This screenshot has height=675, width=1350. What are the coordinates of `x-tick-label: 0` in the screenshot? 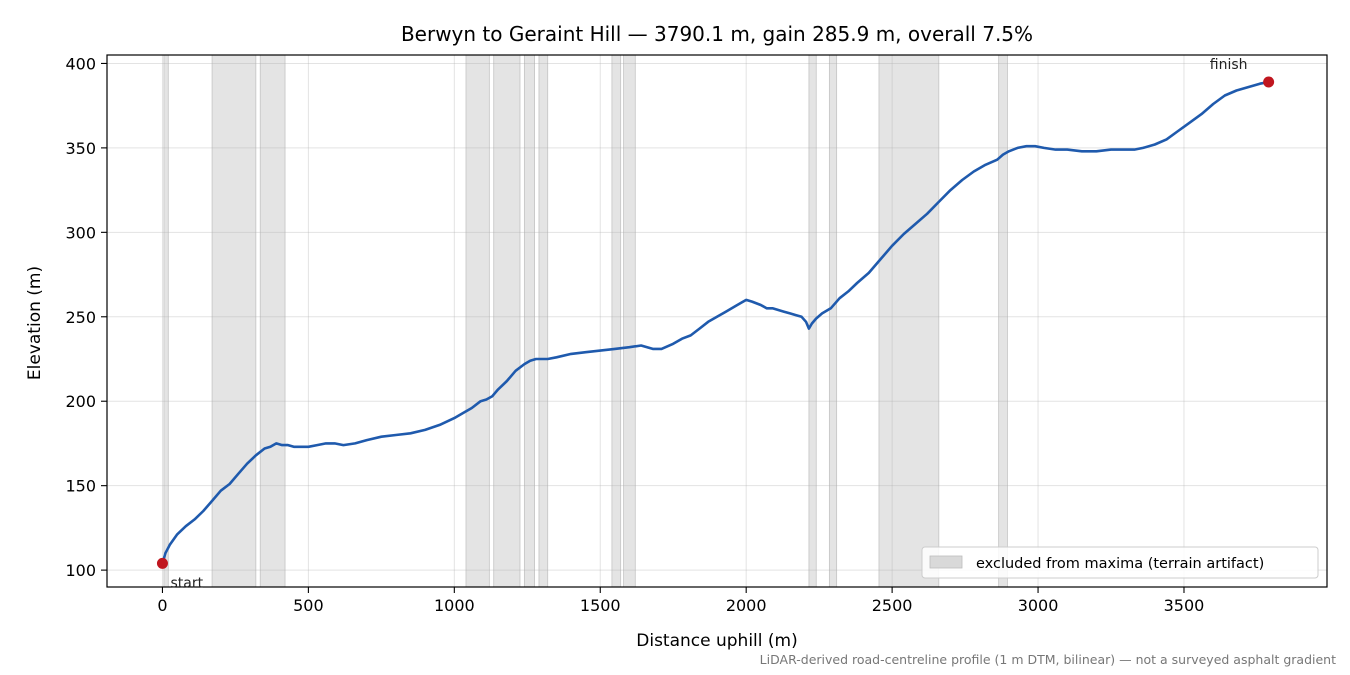 It's located at (162, 605).